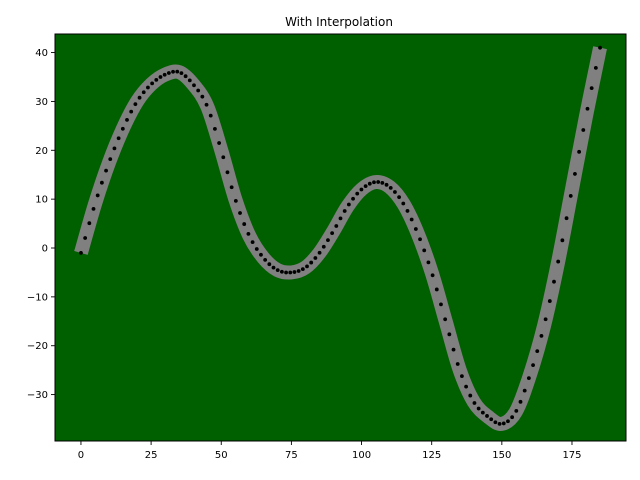  Describe the element at coordinates (330, 451) in the screenshot. I see `x-axis: 0 25 50 75 100 125 150 175` at that location.